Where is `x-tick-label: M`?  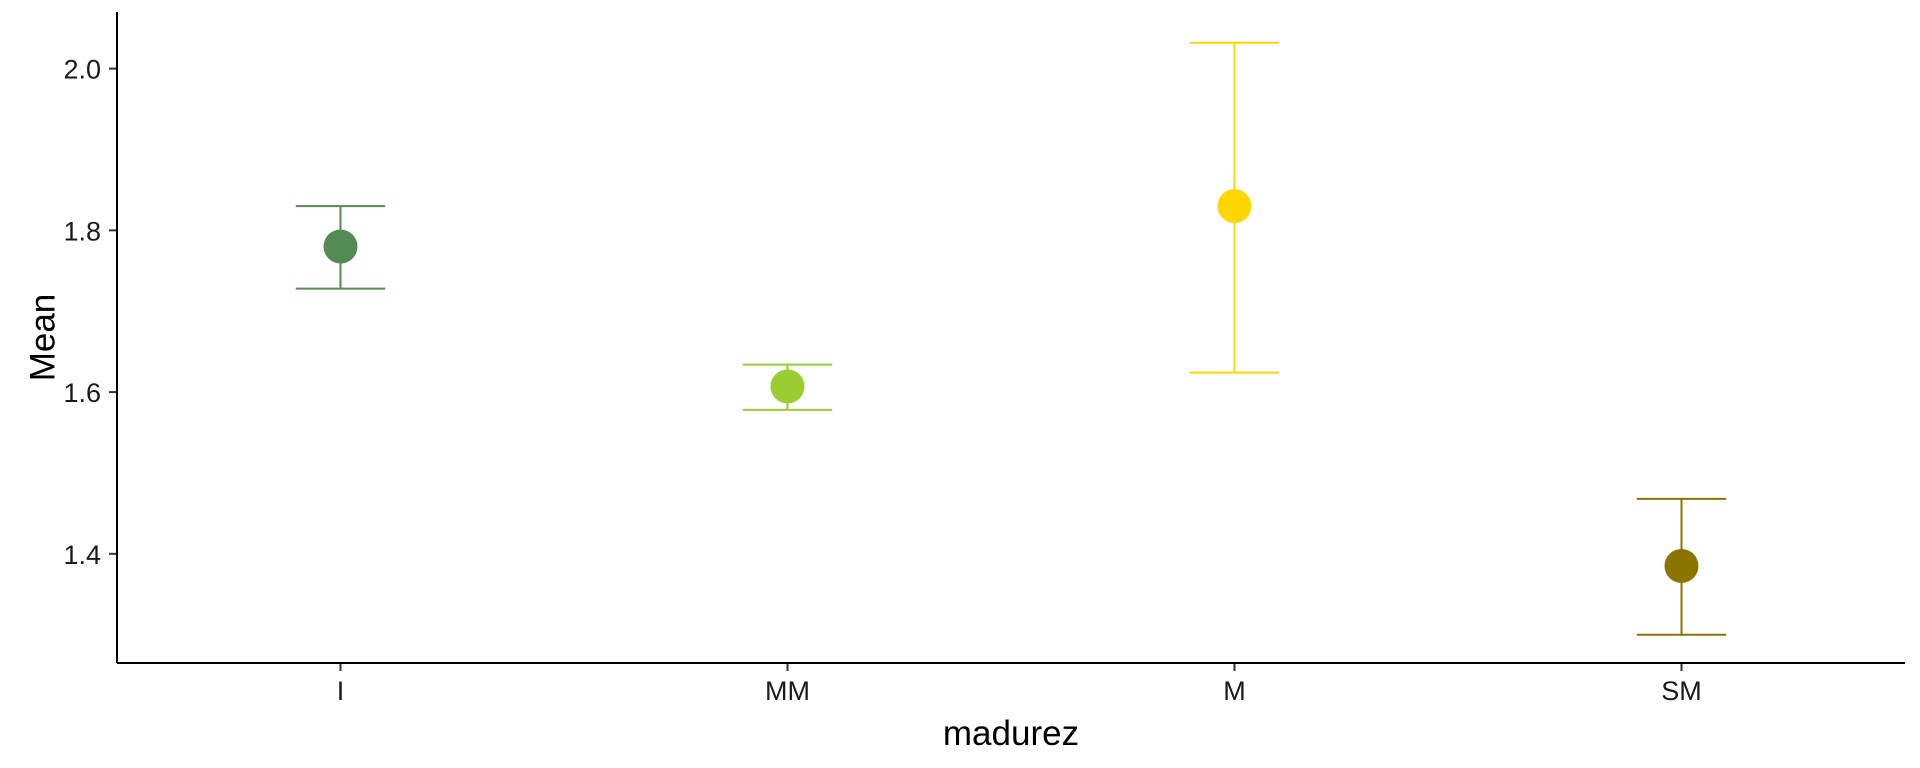 x-tick-label: M is located at coordinates (1234, 691).